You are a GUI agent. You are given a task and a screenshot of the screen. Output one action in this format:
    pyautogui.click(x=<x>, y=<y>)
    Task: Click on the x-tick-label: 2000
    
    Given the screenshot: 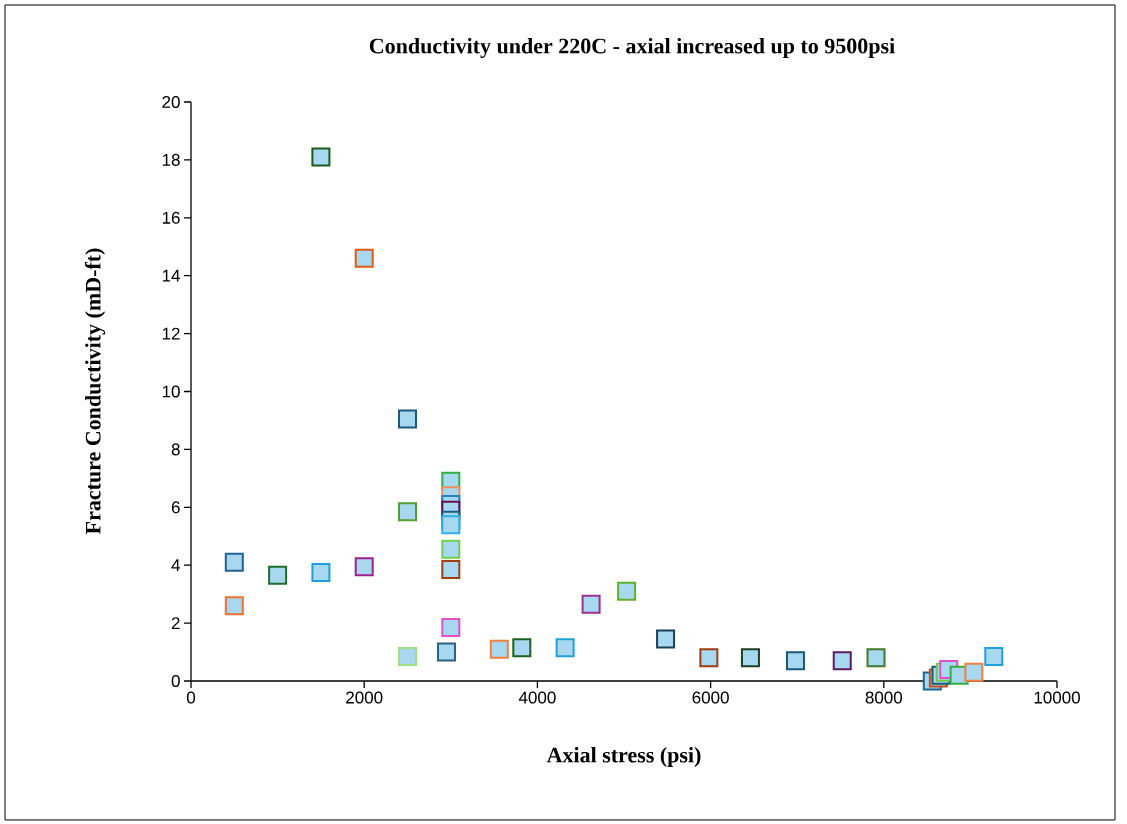 What is the action you would take?
    pyautogui.click(x=364, y=697)
    